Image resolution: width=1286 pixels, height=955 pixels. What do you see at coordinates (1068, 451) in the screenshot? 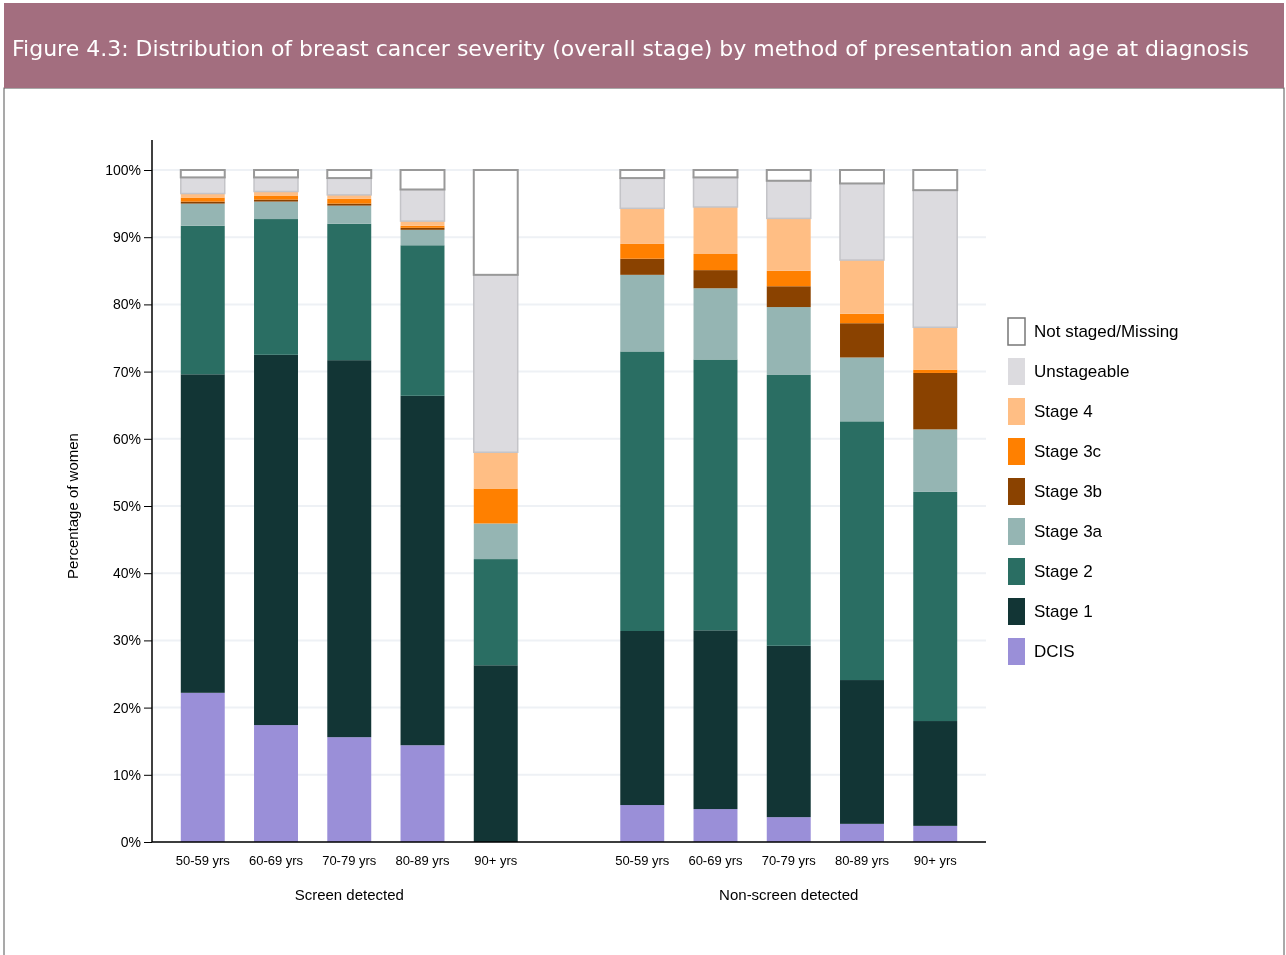
I see `legend-label: Stage 3c` at bounding box center [1068, 451].